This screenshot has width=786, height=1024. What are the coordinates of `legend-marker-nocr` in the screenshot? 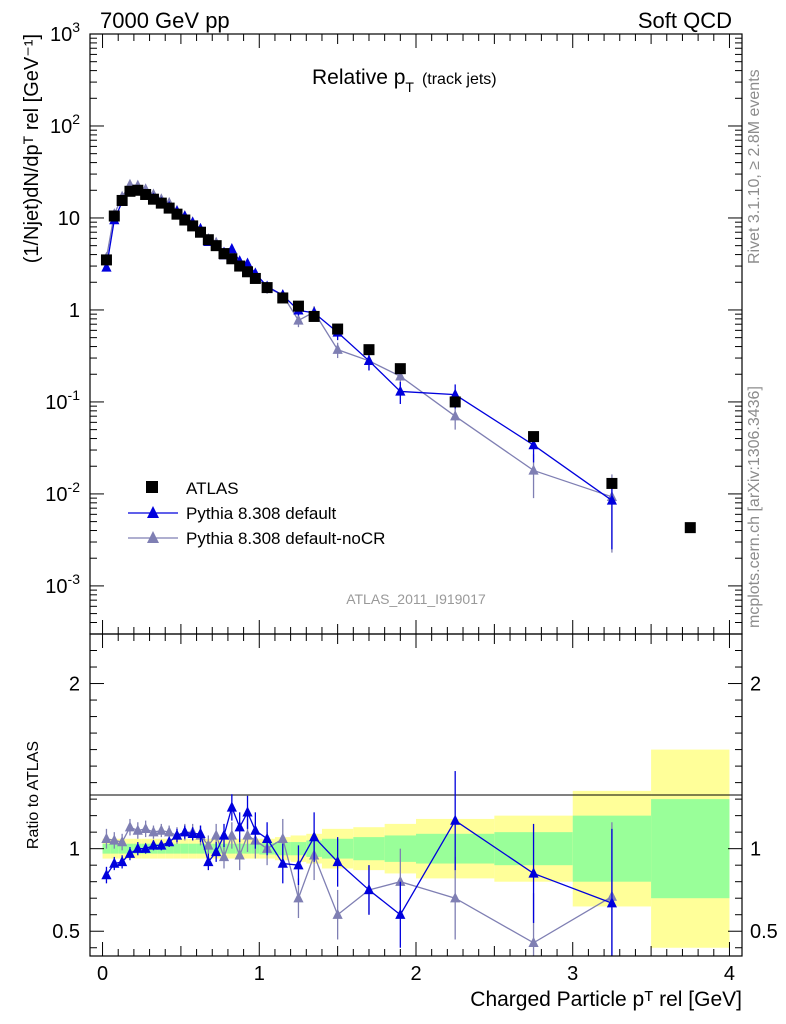 It's located at (153, 537).